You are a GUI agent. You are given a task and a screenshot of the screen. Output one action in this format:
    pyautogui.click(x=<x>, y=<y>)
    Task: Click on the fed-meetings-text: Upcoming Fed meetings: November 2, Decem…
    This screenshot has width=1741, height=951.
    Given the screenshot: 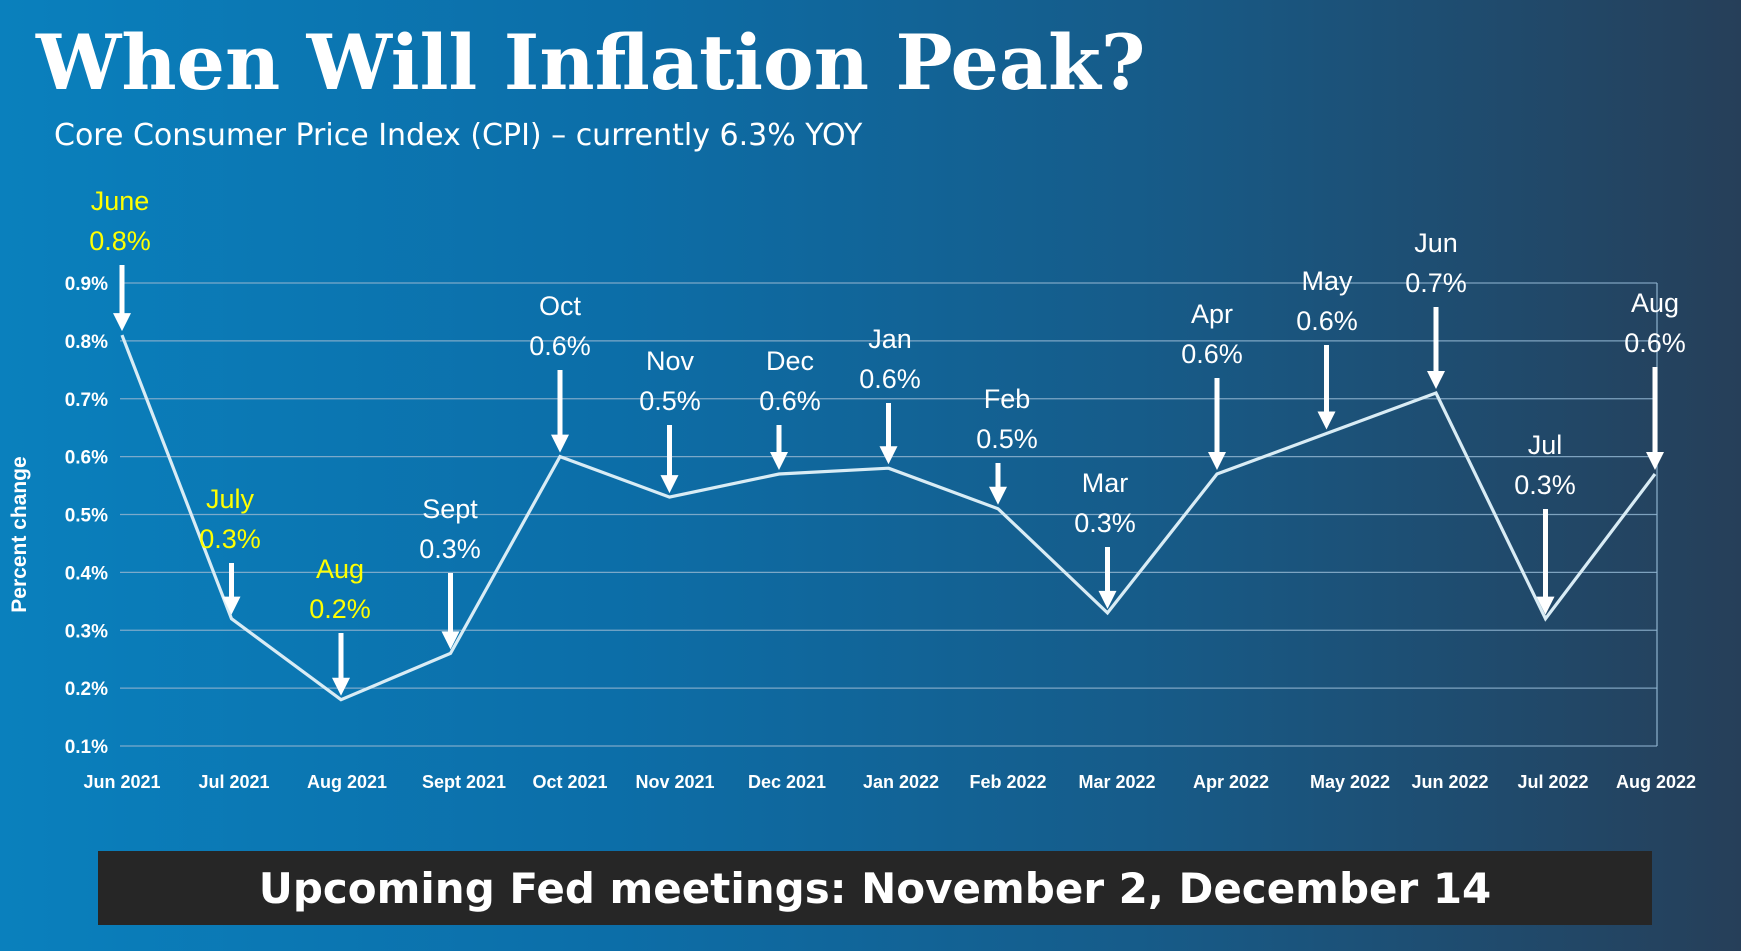 What is the action you would take?
    pyautogui.click(x=875, y=888)
    